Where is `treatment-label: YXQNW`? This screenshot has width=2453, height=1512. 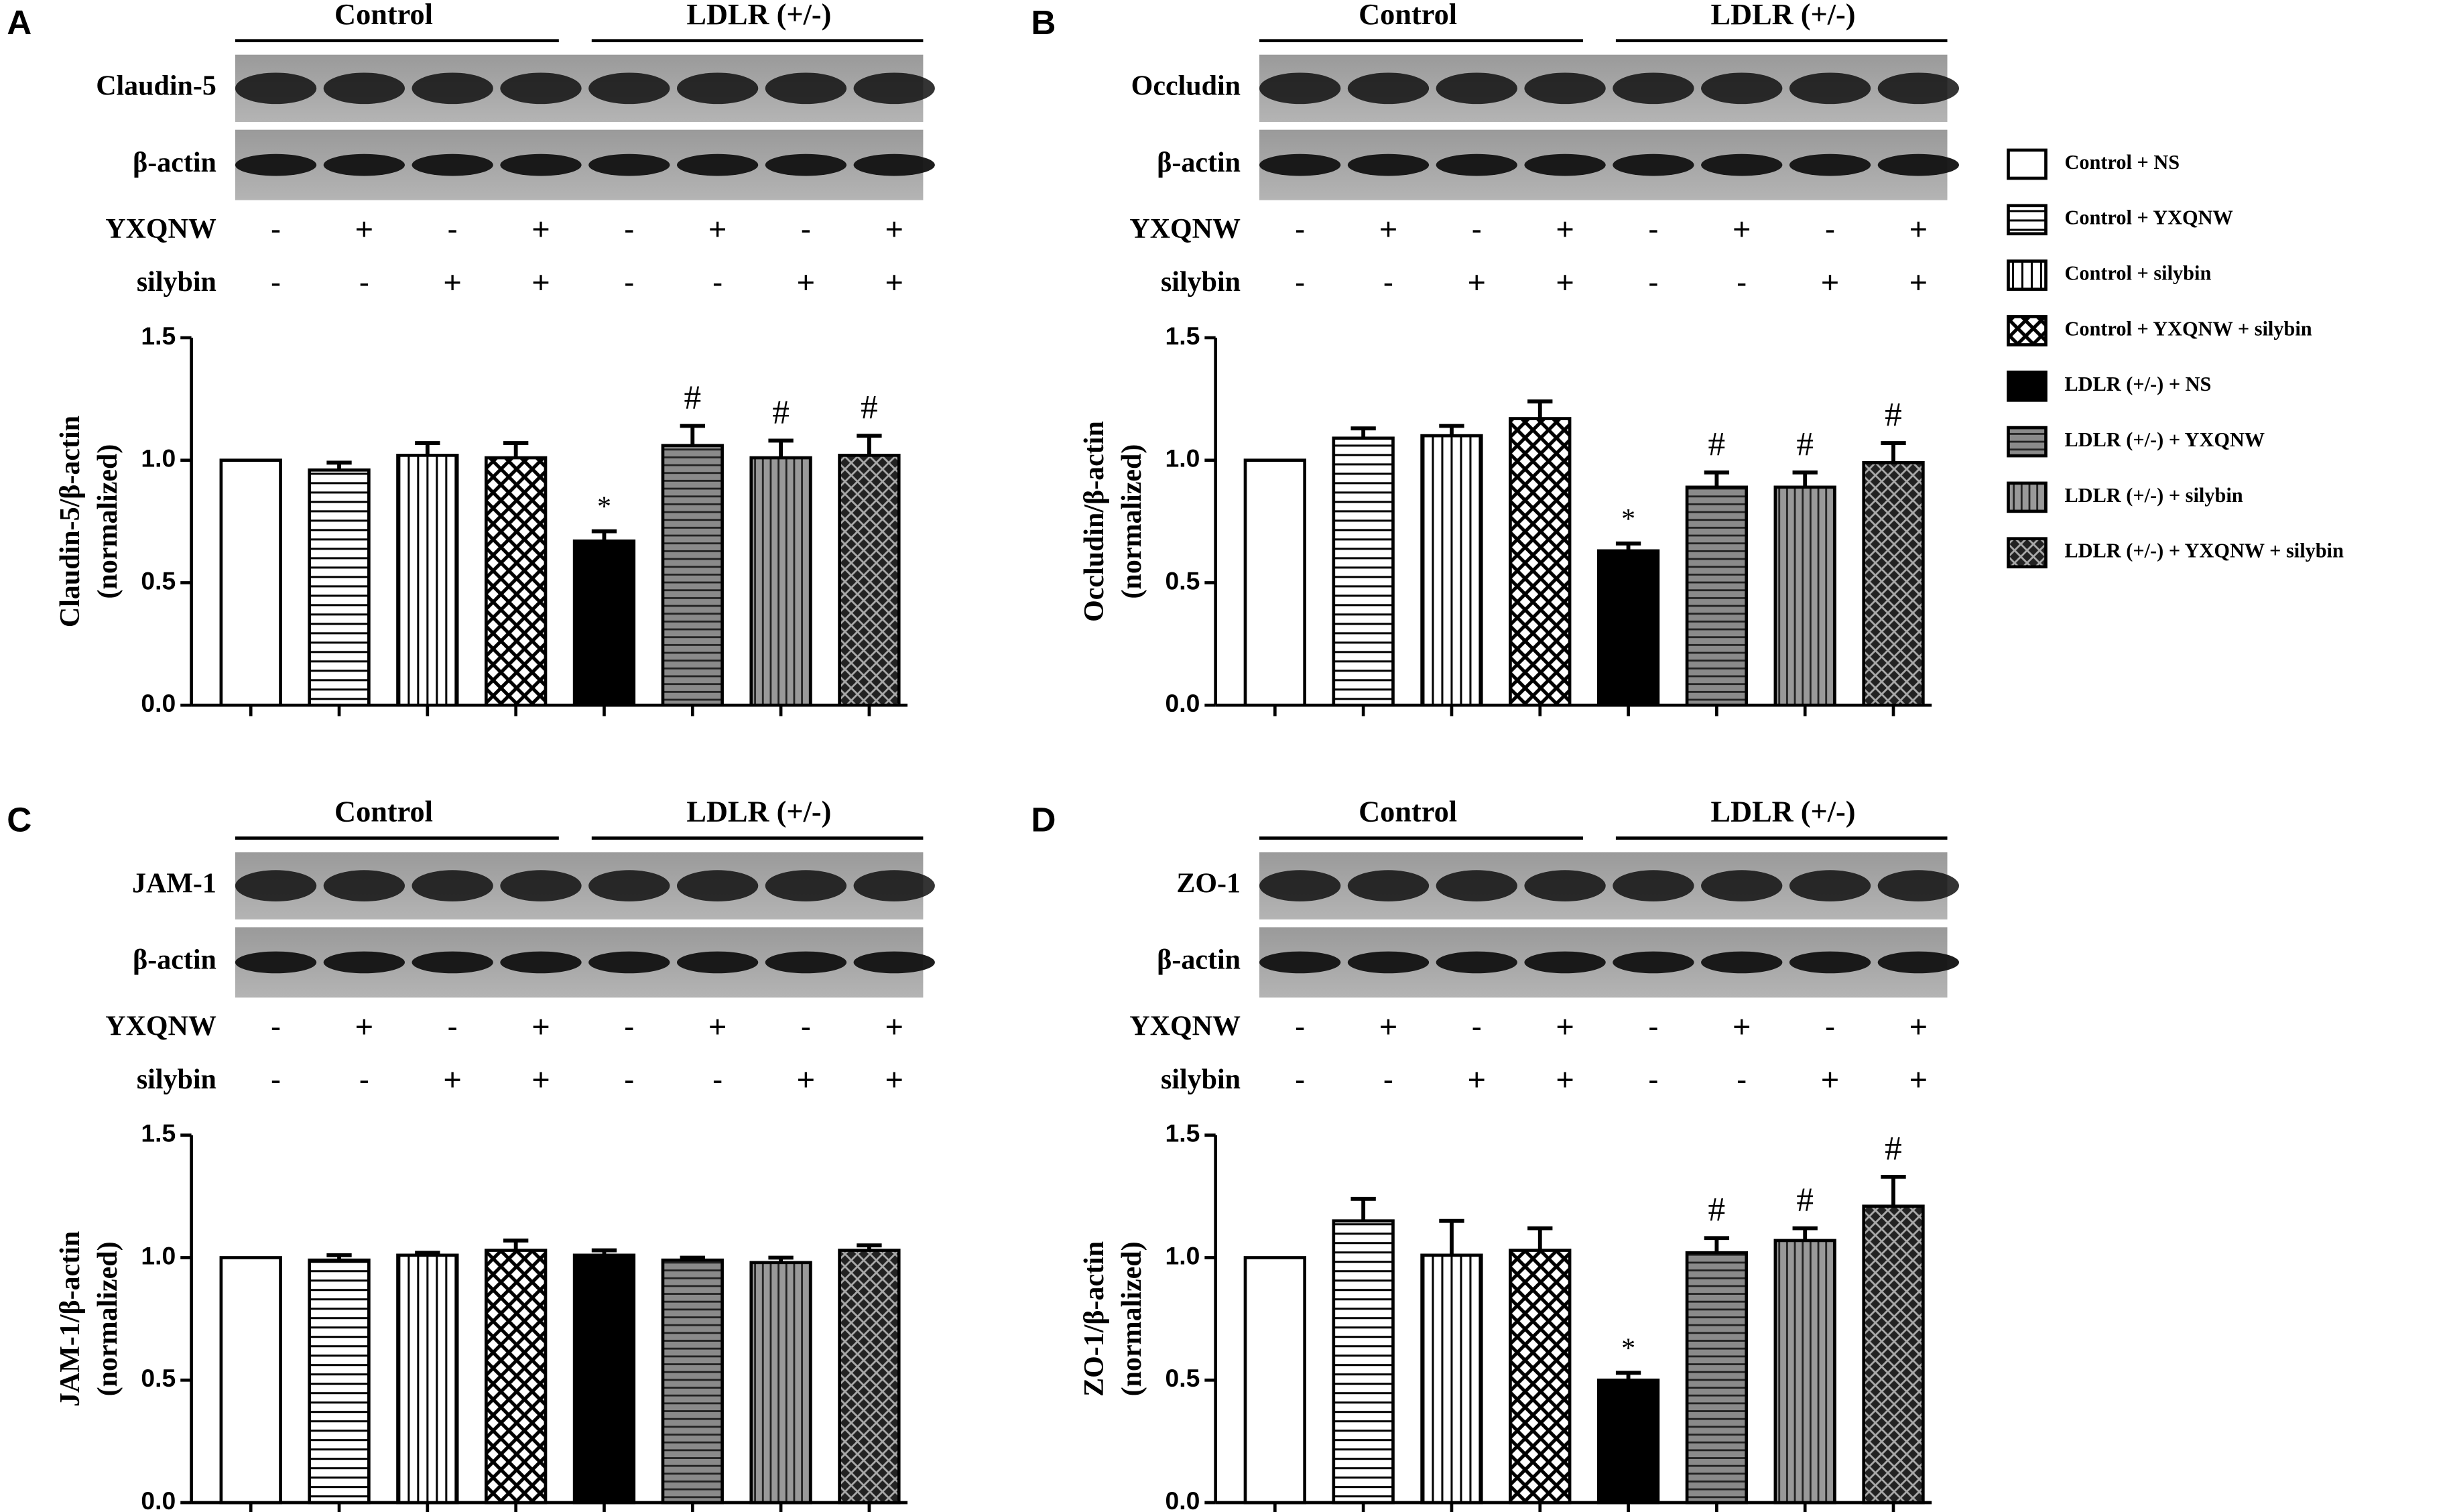
treatment-label: YXQNW is located at coordinates (1185, 230).